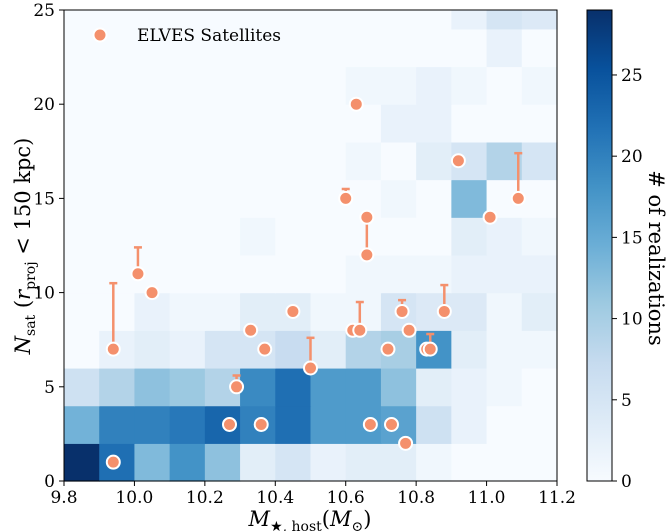 The width and height of the screenshot is (668, 531). I want to click on x-tick-label: 9.8, so click(63, 498).